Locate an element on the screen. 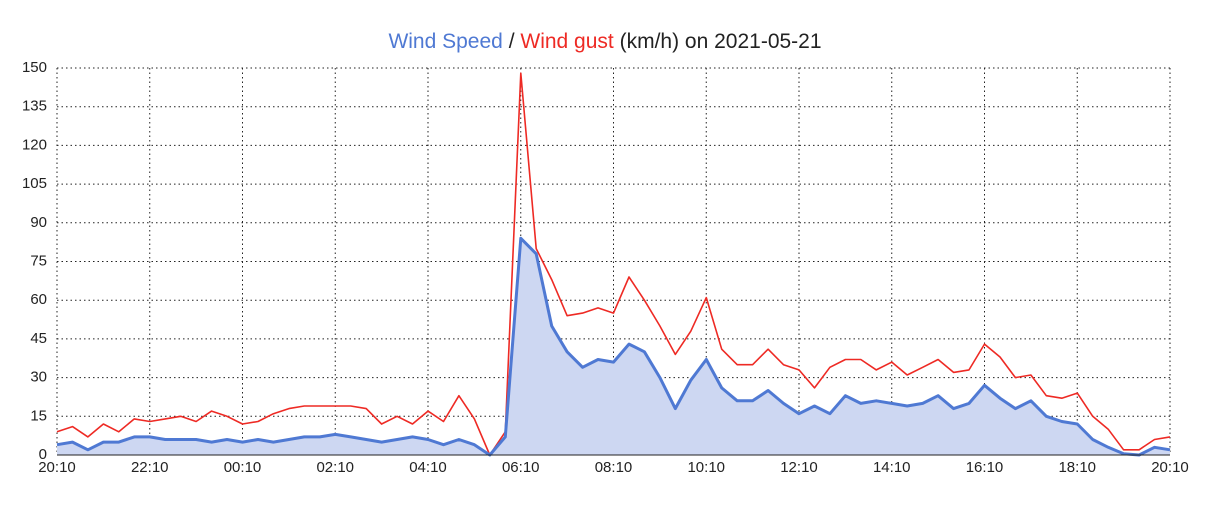 The width and height of the screenshot is (1214, 517). x-tick-label: 16:10 is located at coordinates (985, 467).